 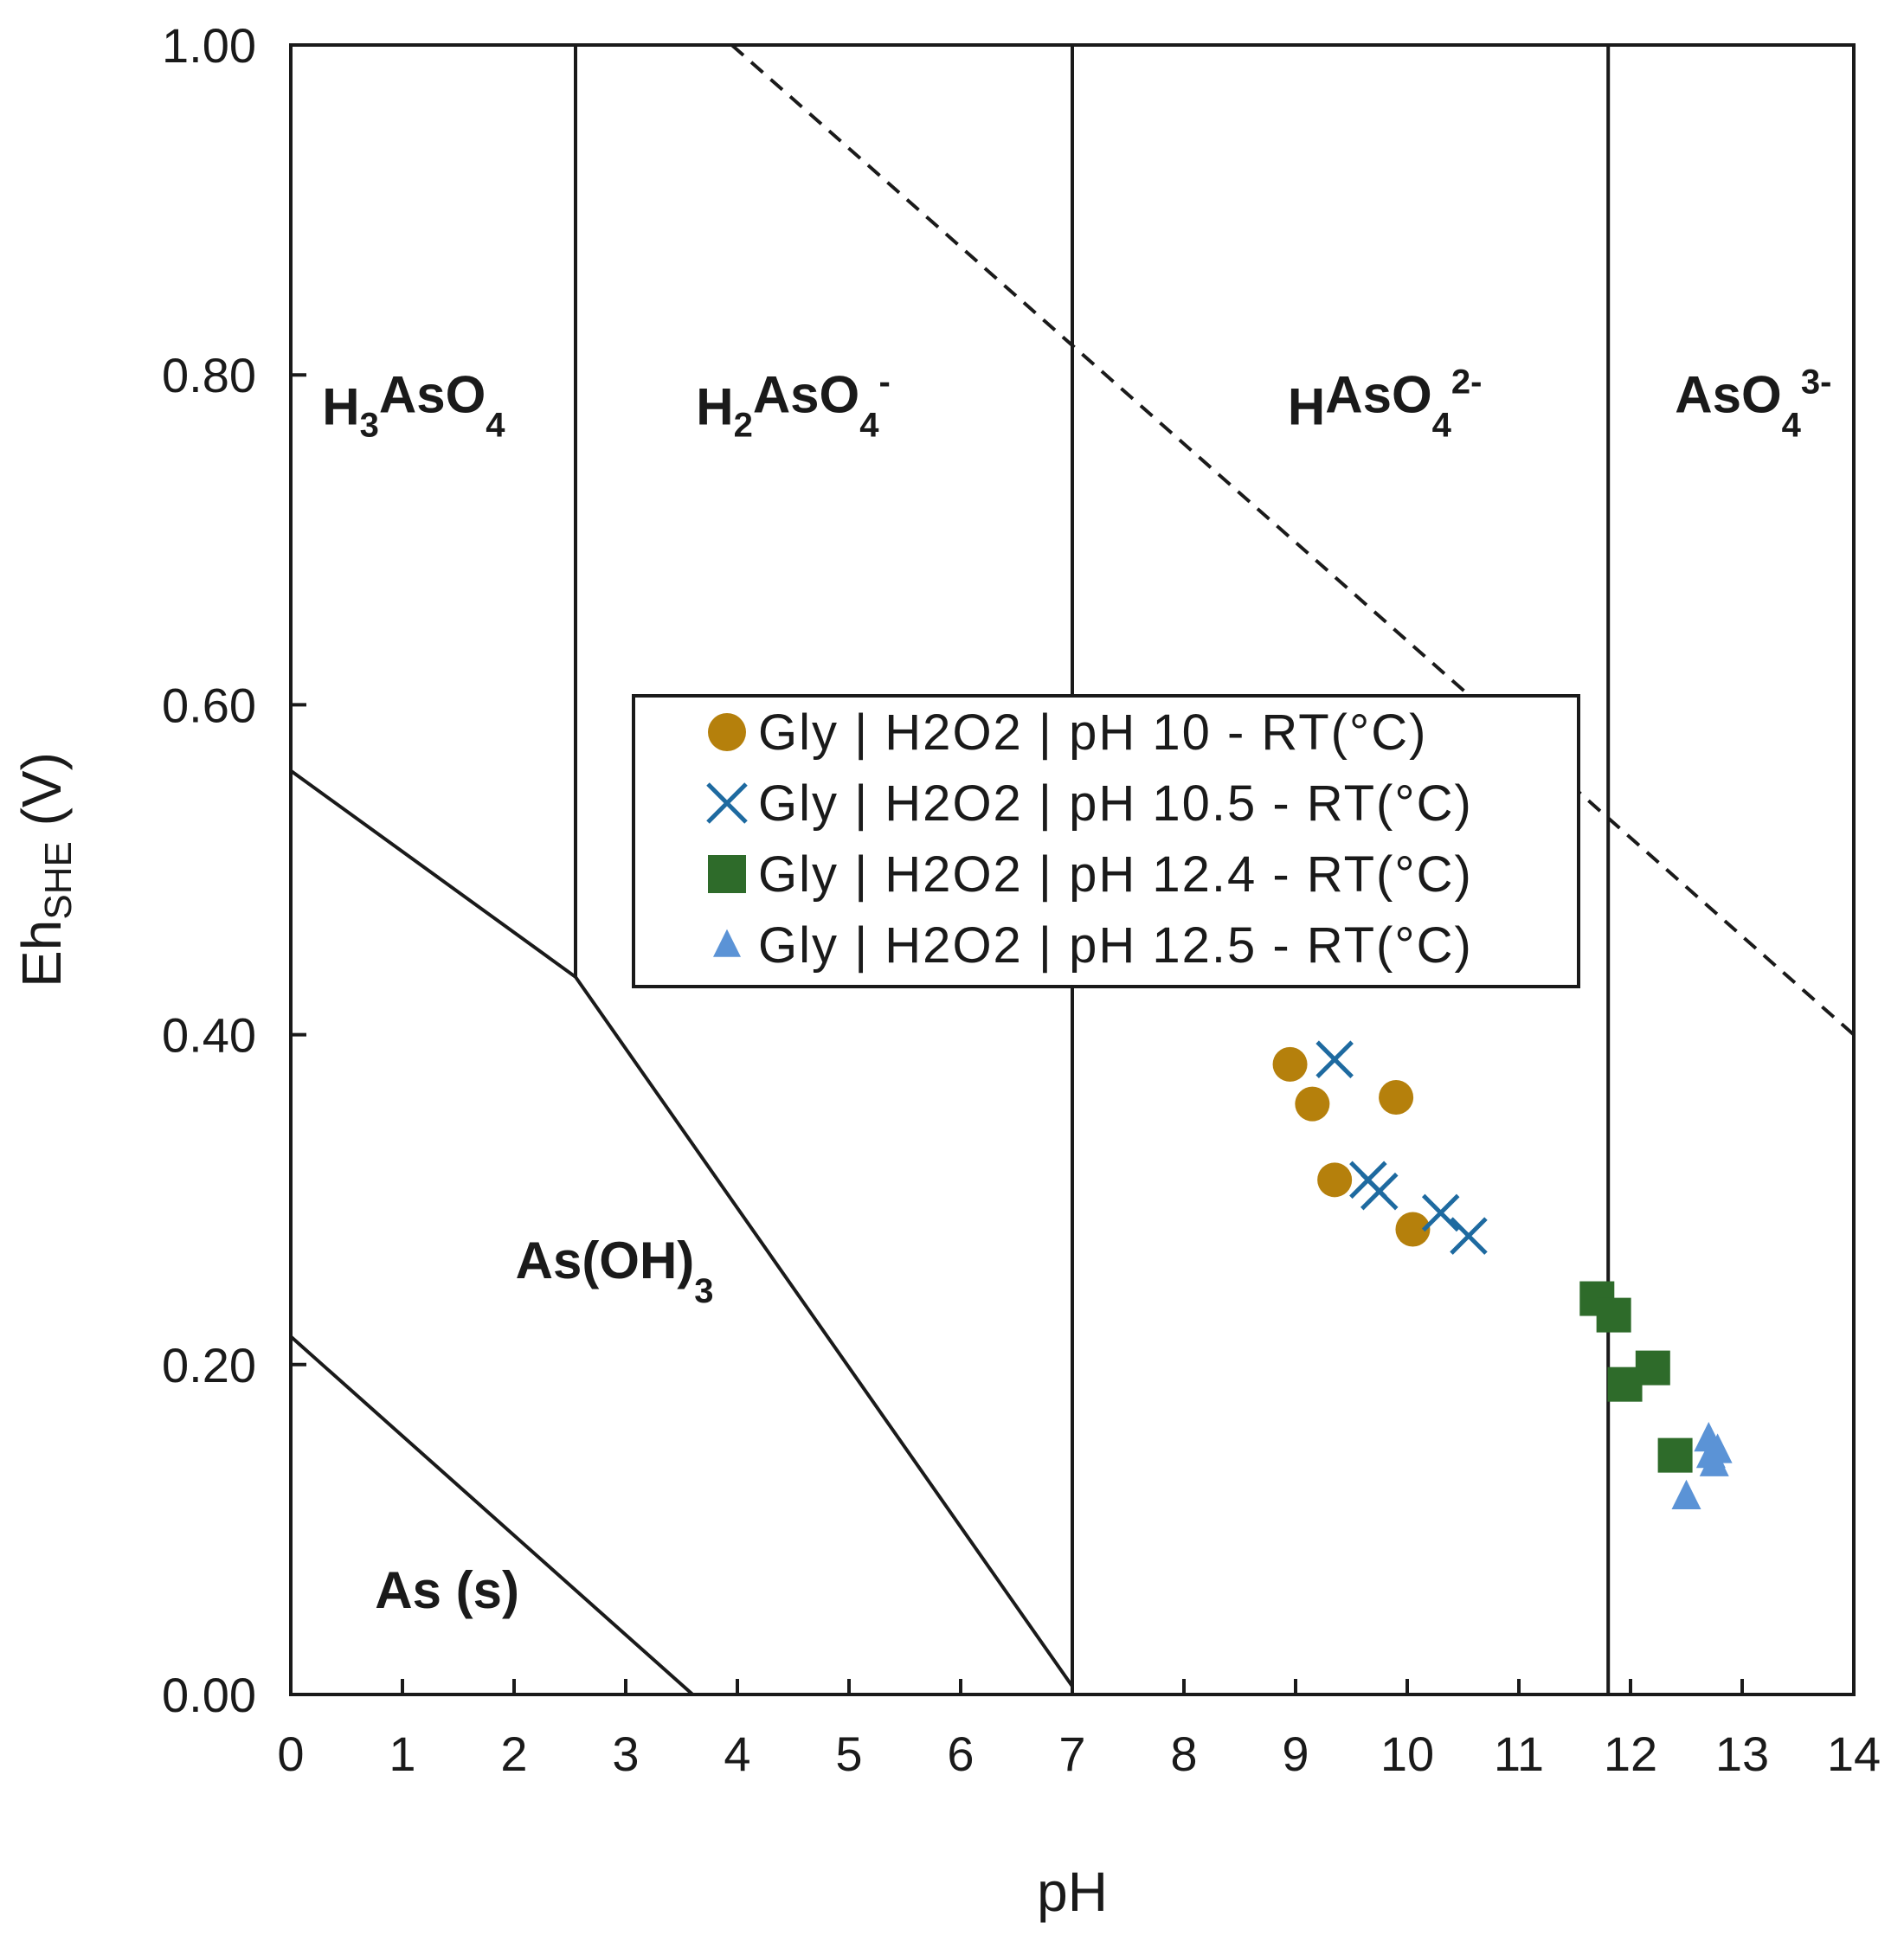 I want to click on y-tick-label: 0.20, so click(x=209, y=1365).